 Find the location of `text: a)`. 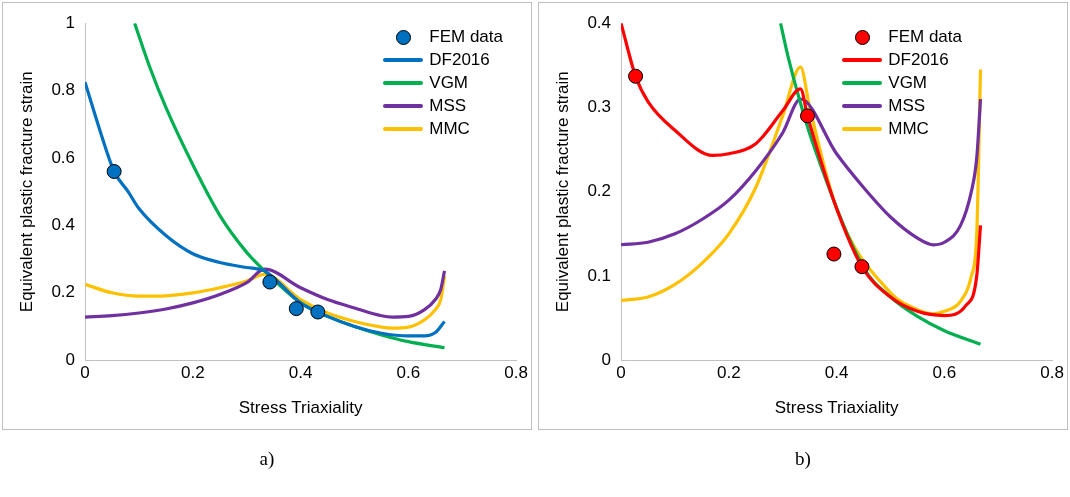

text: a) is located at coordinates (267, 459).